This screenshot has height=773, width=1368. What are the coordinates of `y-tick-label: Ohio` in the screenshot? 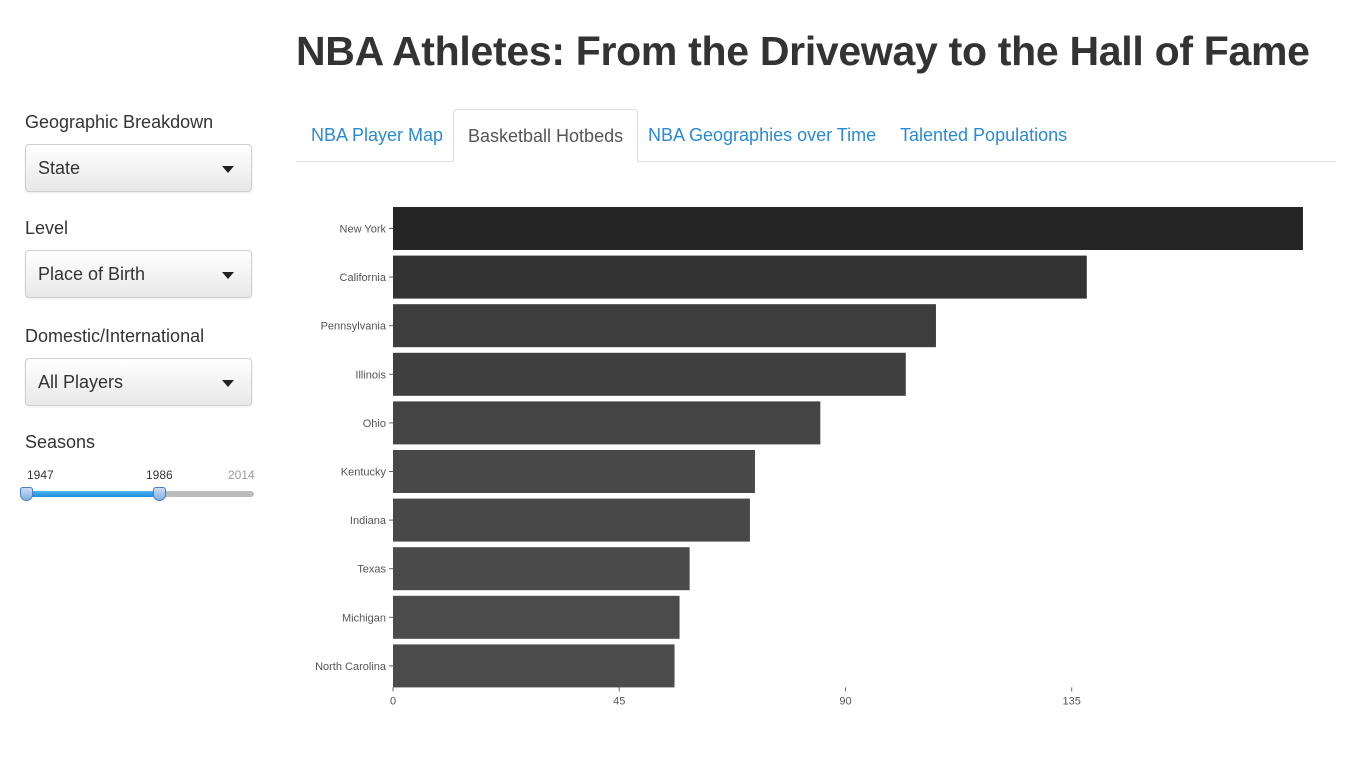 It's located at (374, 424).